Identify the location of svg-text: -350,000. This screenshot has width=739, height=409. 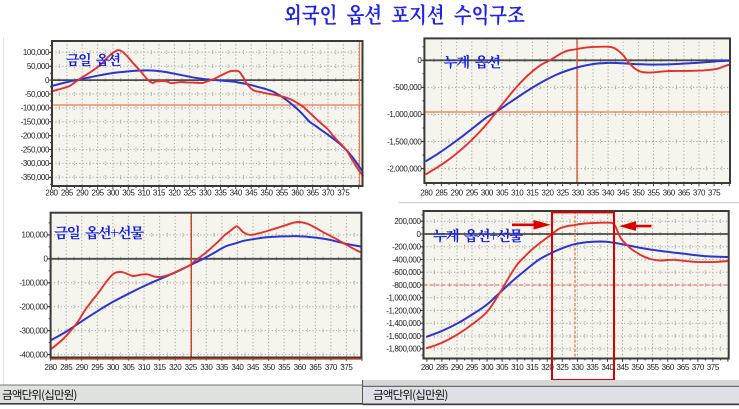
(35, 177).